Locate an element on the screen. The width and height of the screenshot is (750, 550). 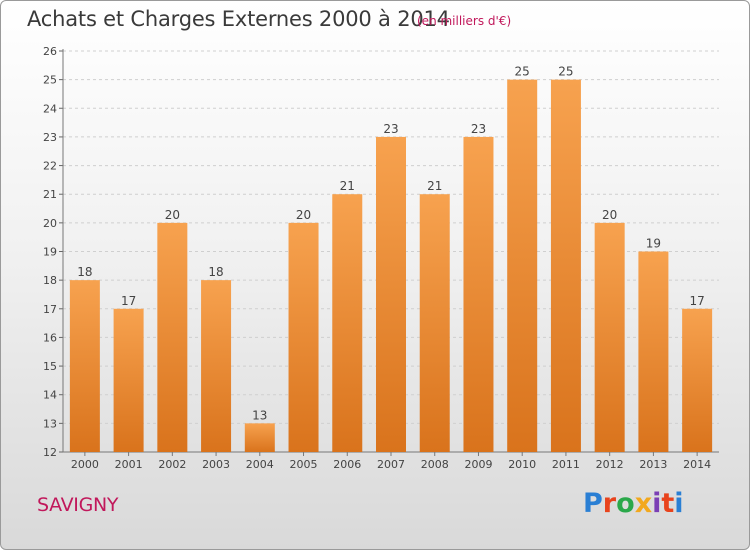
y-tick-label: 15 is located at coordinates (50, 366).